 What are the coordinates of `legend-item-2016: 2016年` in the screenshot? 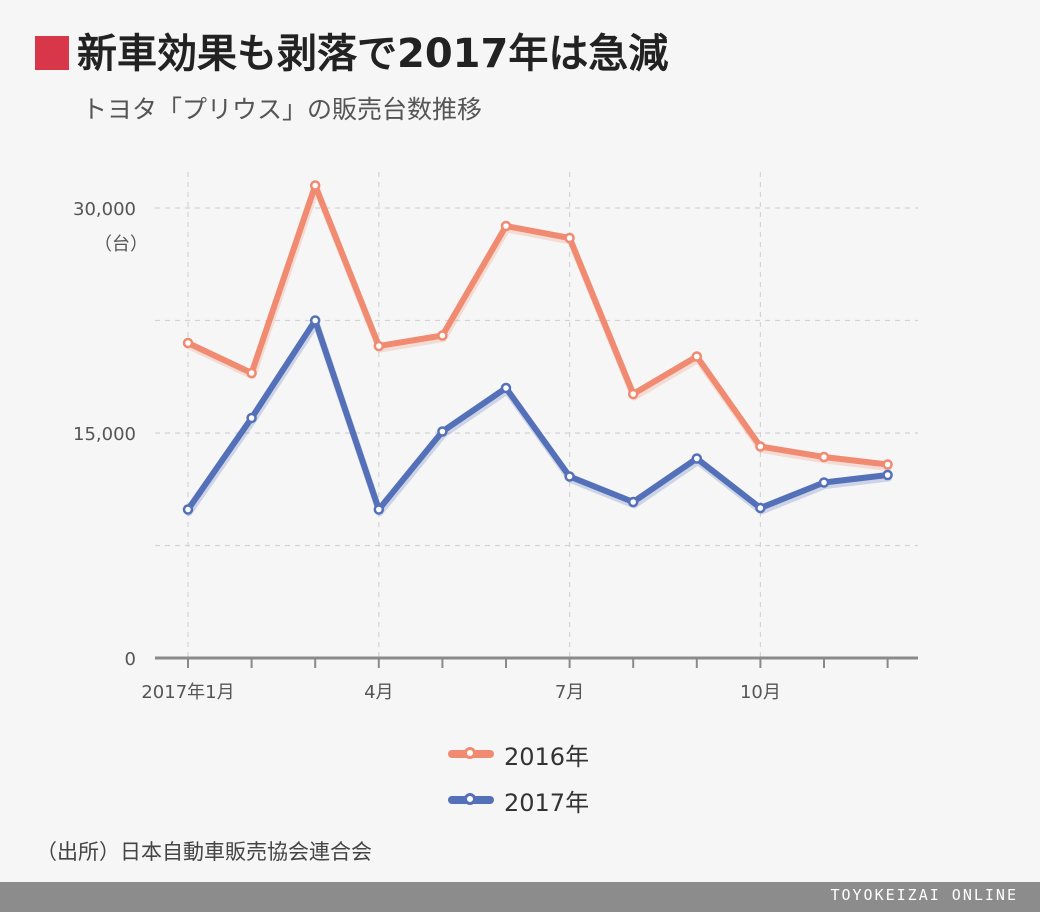 It's located at (519, 755).